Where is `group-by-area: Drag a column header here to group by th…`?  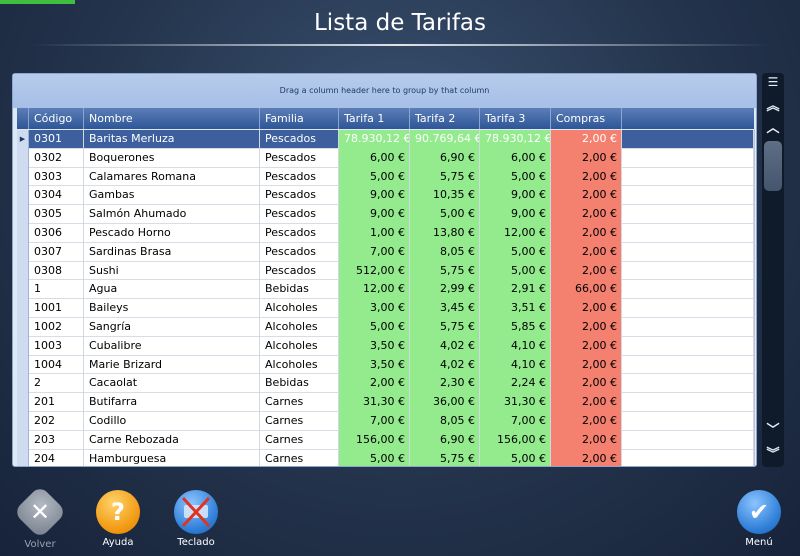 group-by-area: Drag a column header here to group by th… is located at coordinates (384, 91).